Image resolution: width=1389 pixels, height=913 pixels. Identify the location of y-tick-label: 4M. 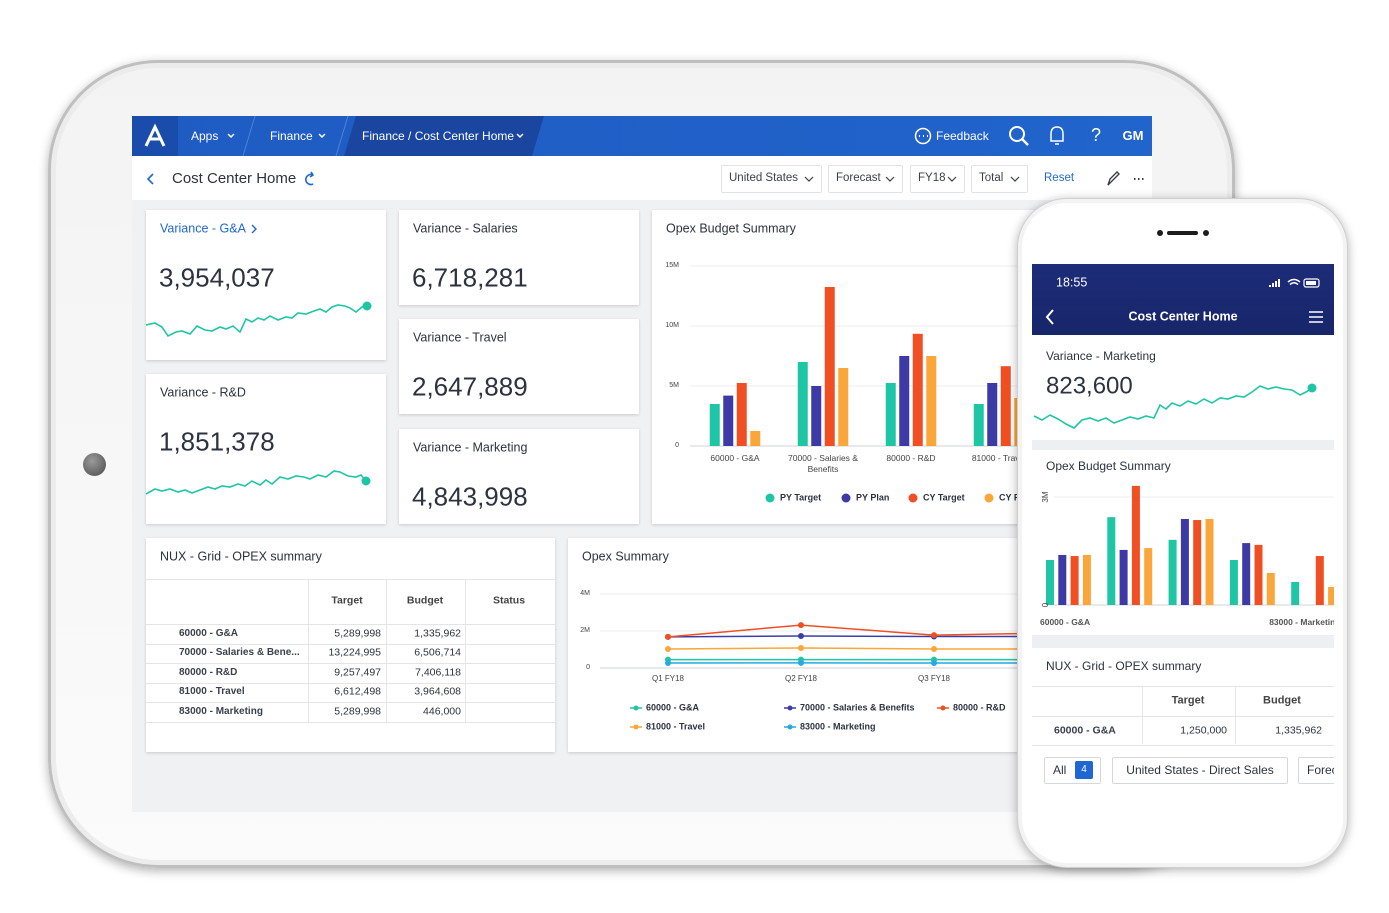
(585, 593).